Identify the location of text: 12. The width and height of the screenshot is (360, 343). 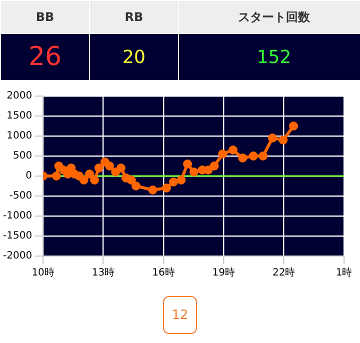
(180, 315).